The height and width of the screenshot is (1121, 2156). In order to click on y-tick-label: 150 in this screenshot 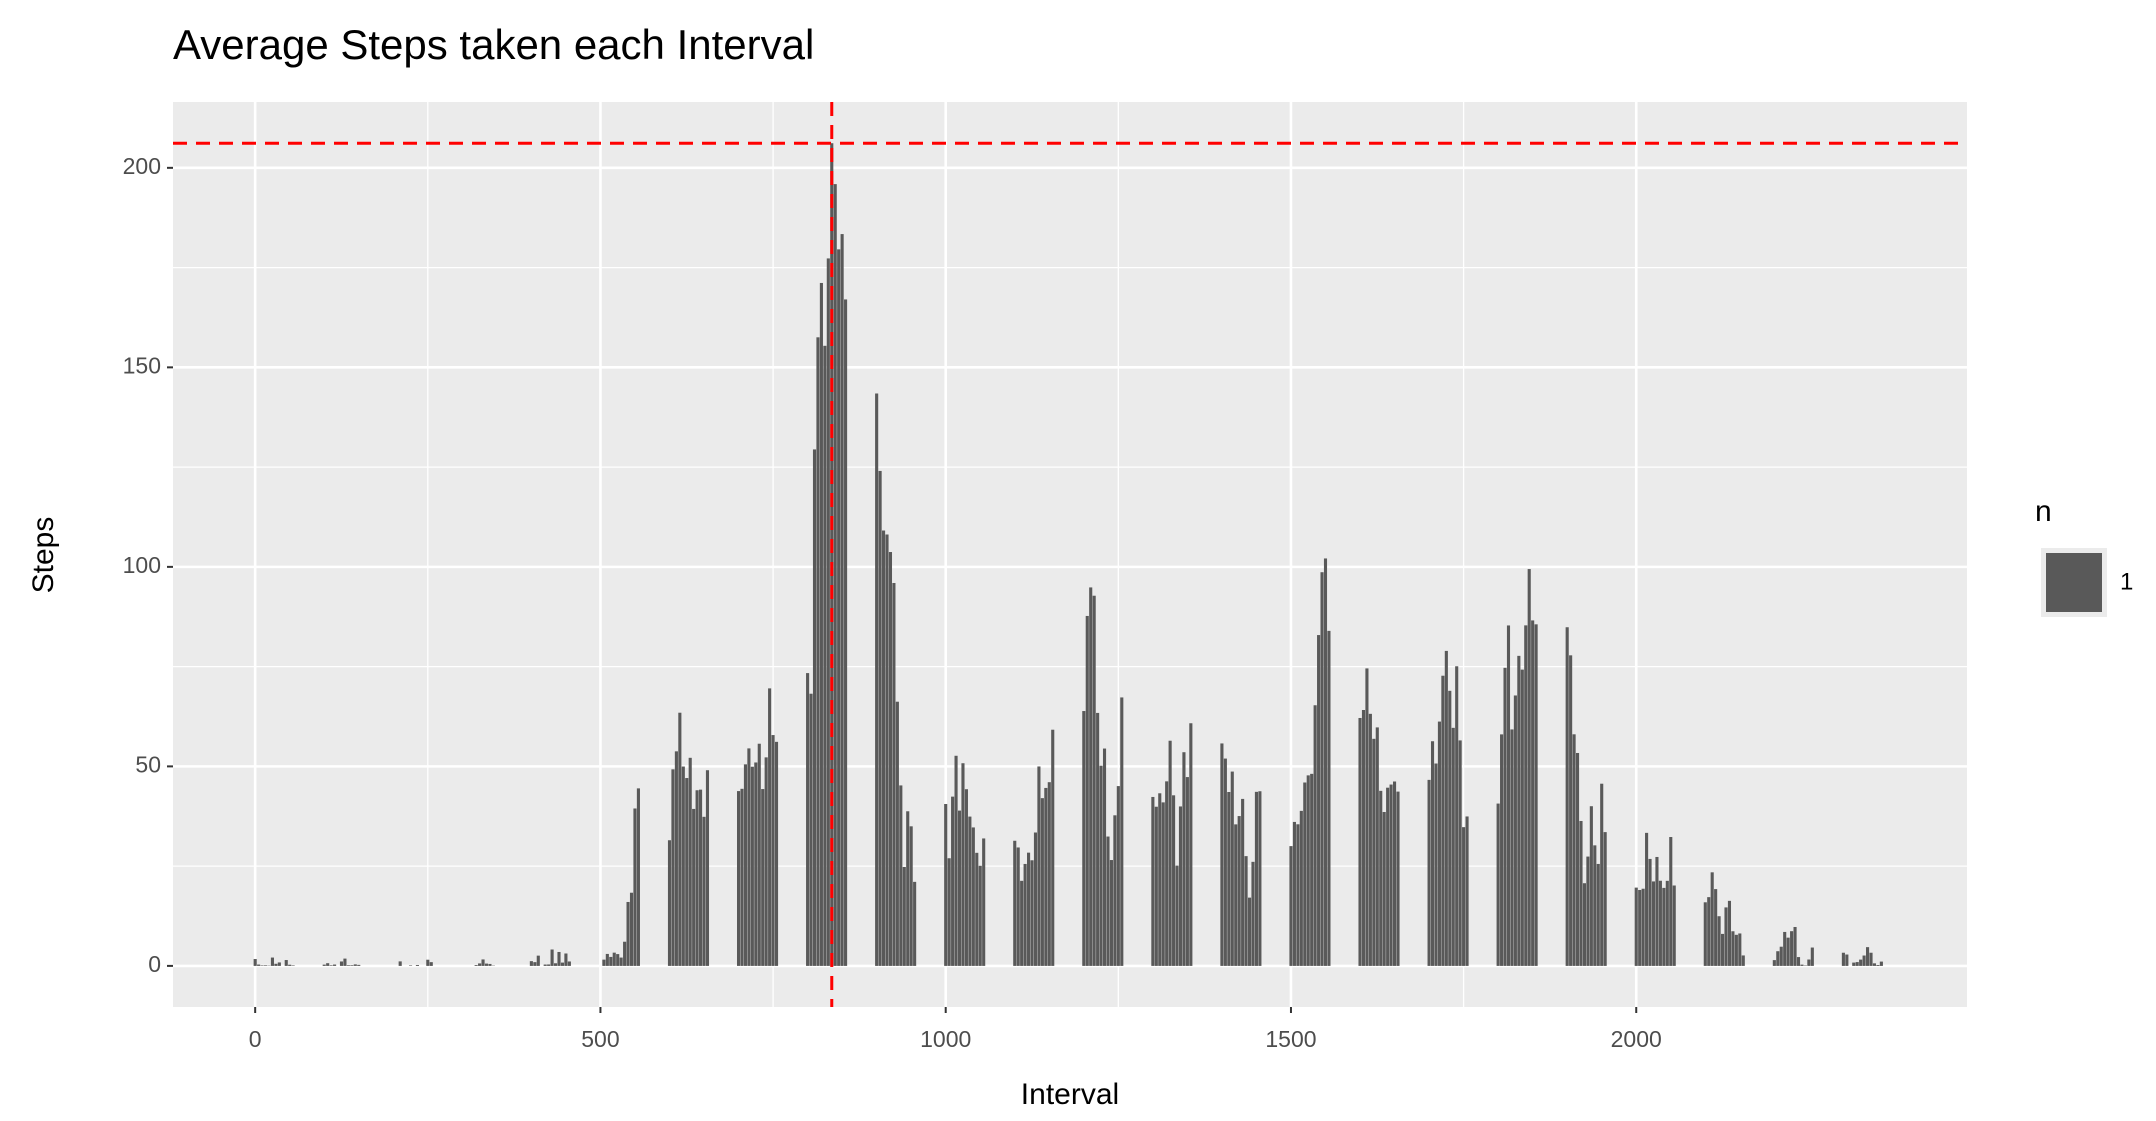, I will do `click(142, 365)`.